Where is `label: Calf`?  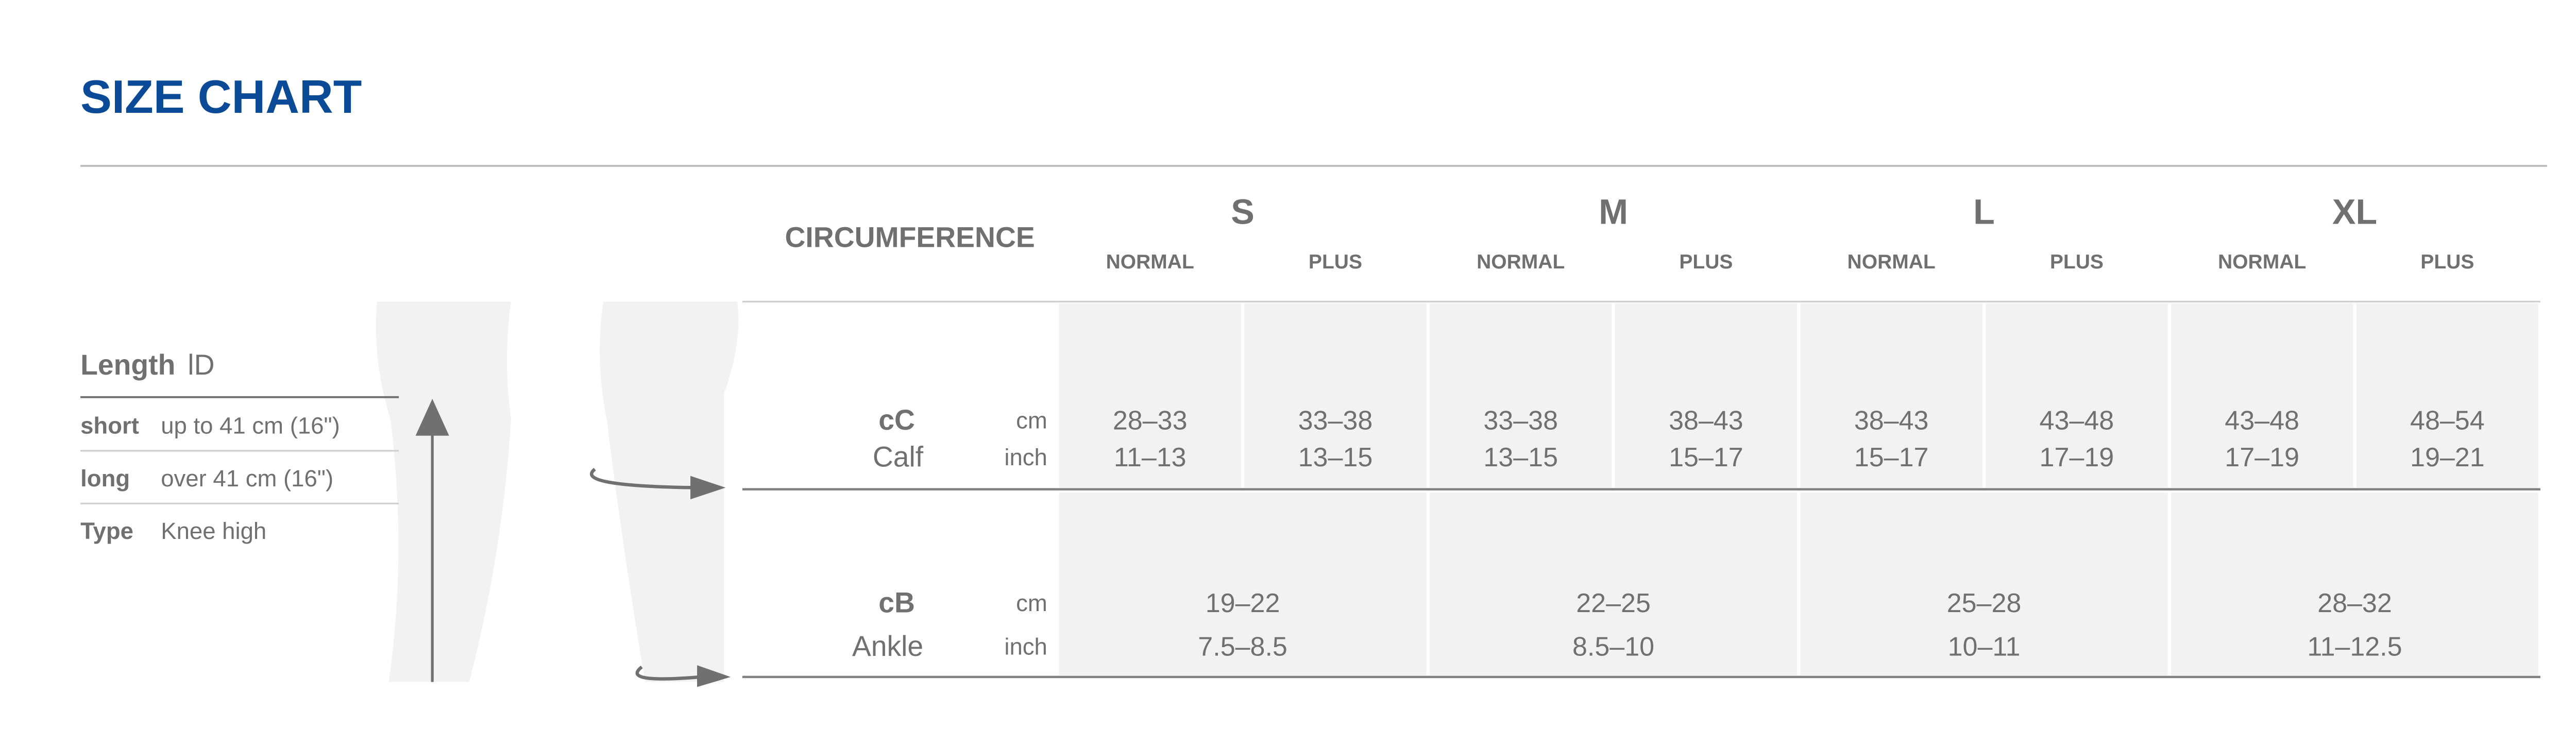 label: Calf is located at coordinates (898, 457).